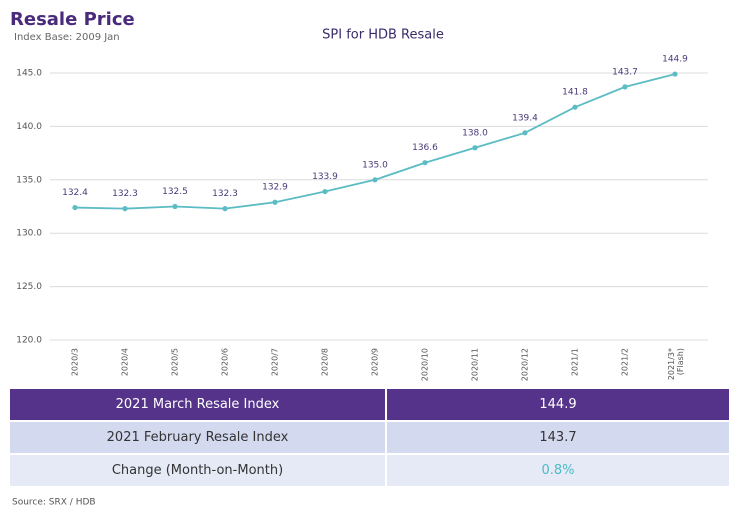  What do you see at coordinates (425, 364) in the screenshot?
I see `x-tick-label: 2020/10` at bounding box center [425, 364].